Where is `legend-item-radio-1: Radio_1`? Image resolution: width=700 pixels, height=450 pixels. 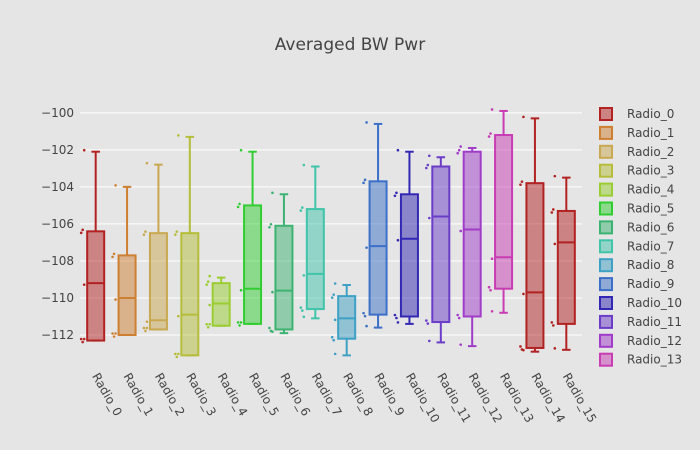
legend-item-radio-1: Radio_1 is located at coordinates (636, 132).